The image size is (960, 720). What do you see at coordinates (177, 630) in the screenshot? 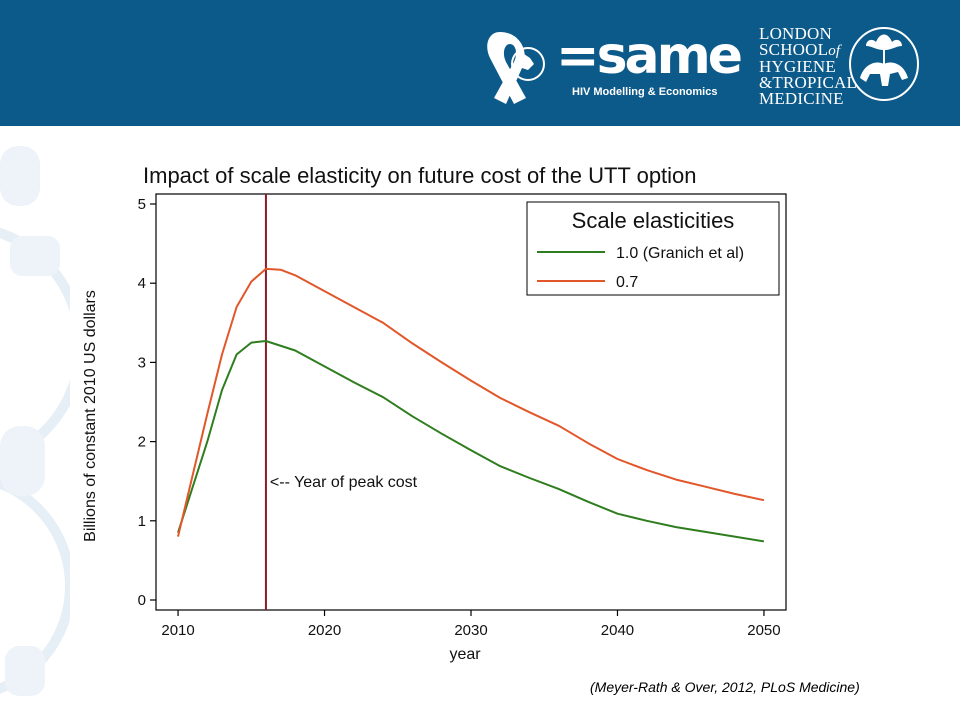
I see `x-tick-label-0: 2010` at bounding box center [177, 630].